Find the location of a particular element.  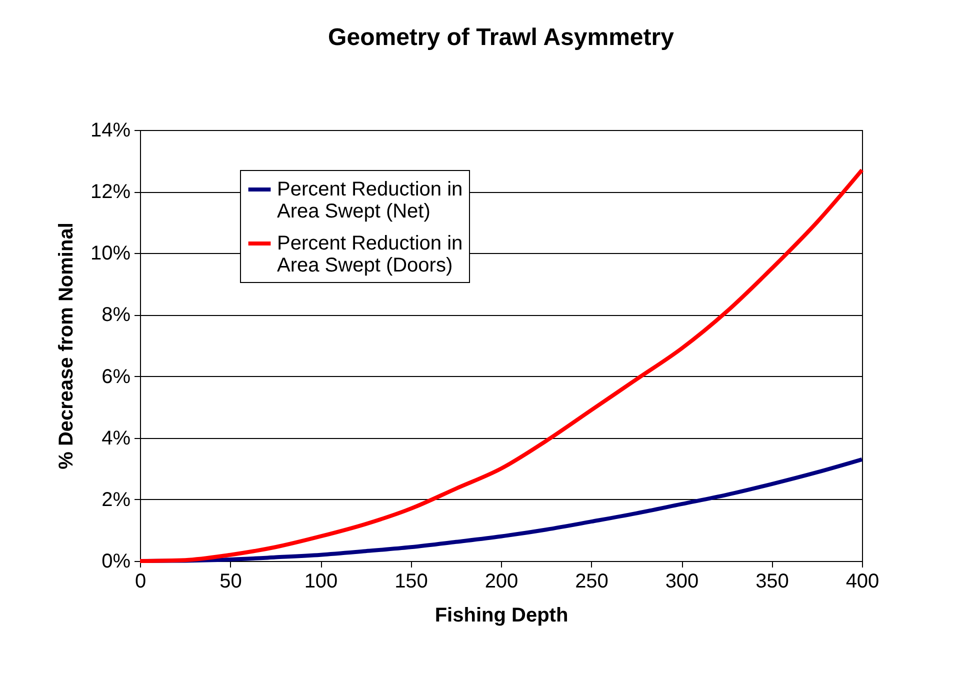

y-tick-label: 4% is located at coordinates (116, 438).